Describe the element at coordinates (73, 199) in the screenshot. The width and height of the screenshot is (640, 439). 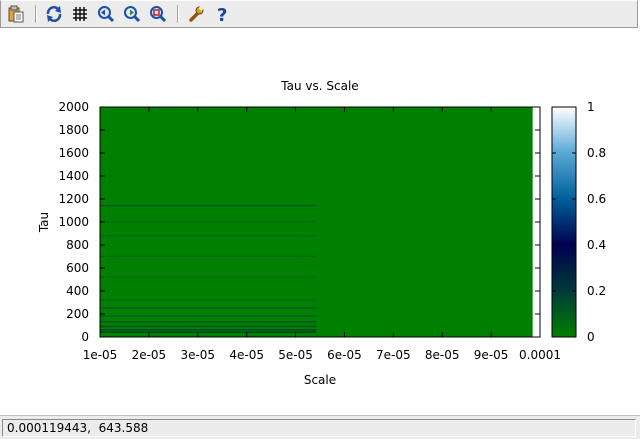
I see `y-tick-label: 1200` at that location.